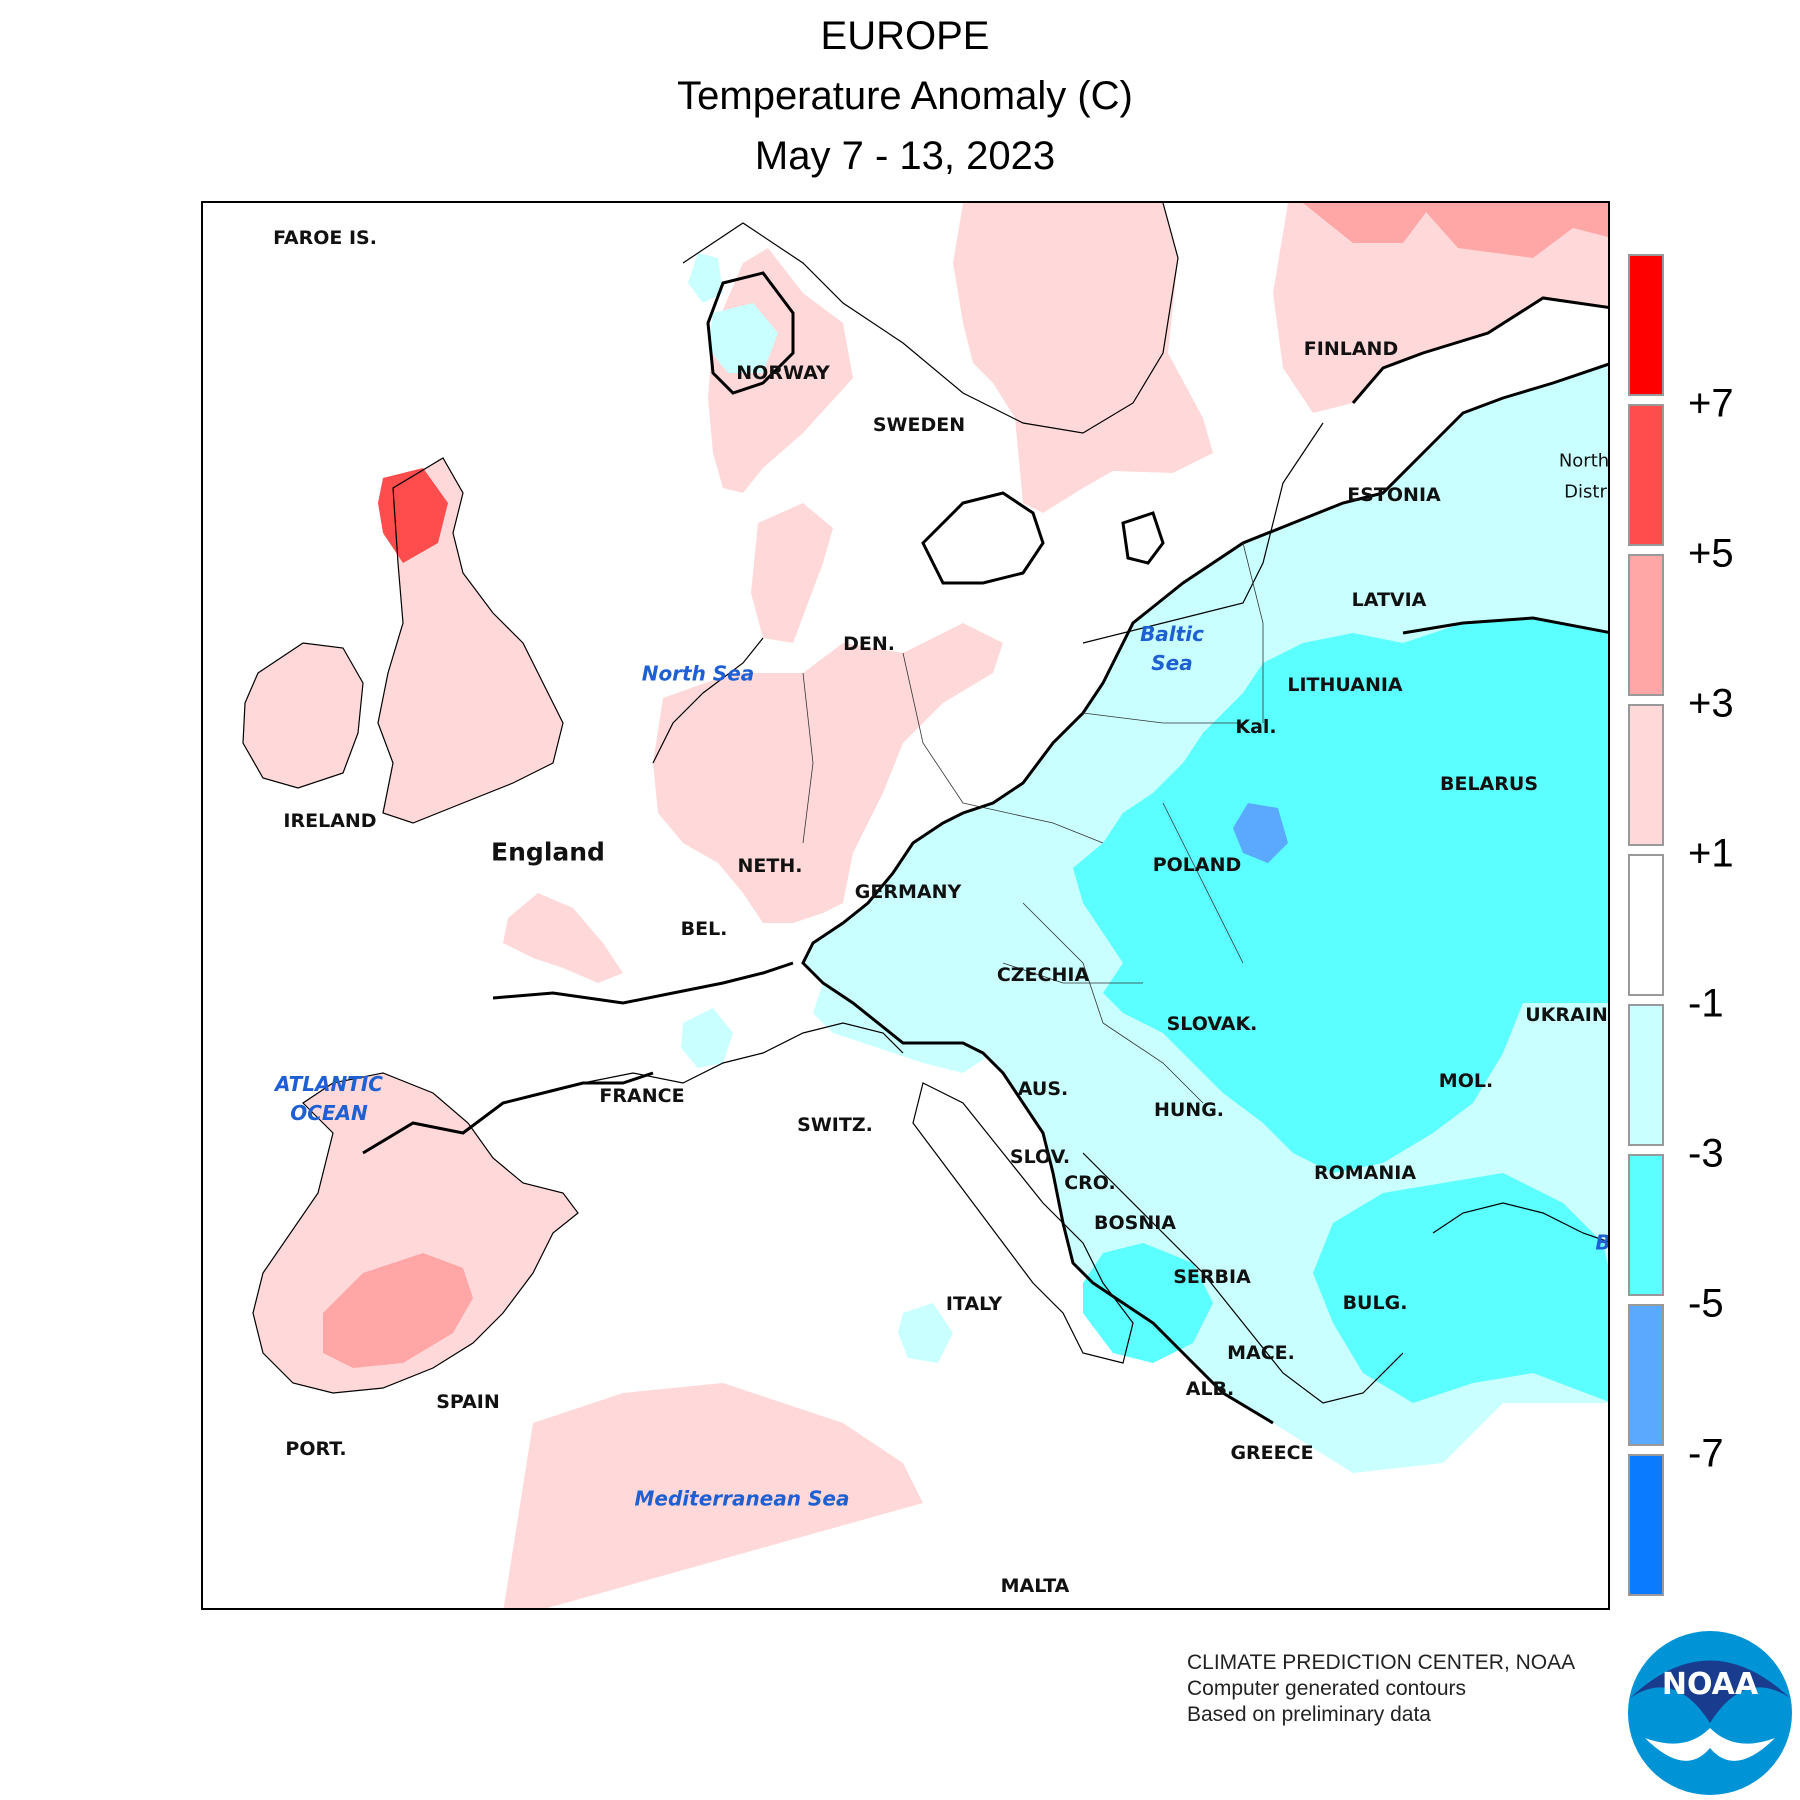 The image size is (1800, 1800). I want to click on legend-swatch-neutral, so click(1646, 925).